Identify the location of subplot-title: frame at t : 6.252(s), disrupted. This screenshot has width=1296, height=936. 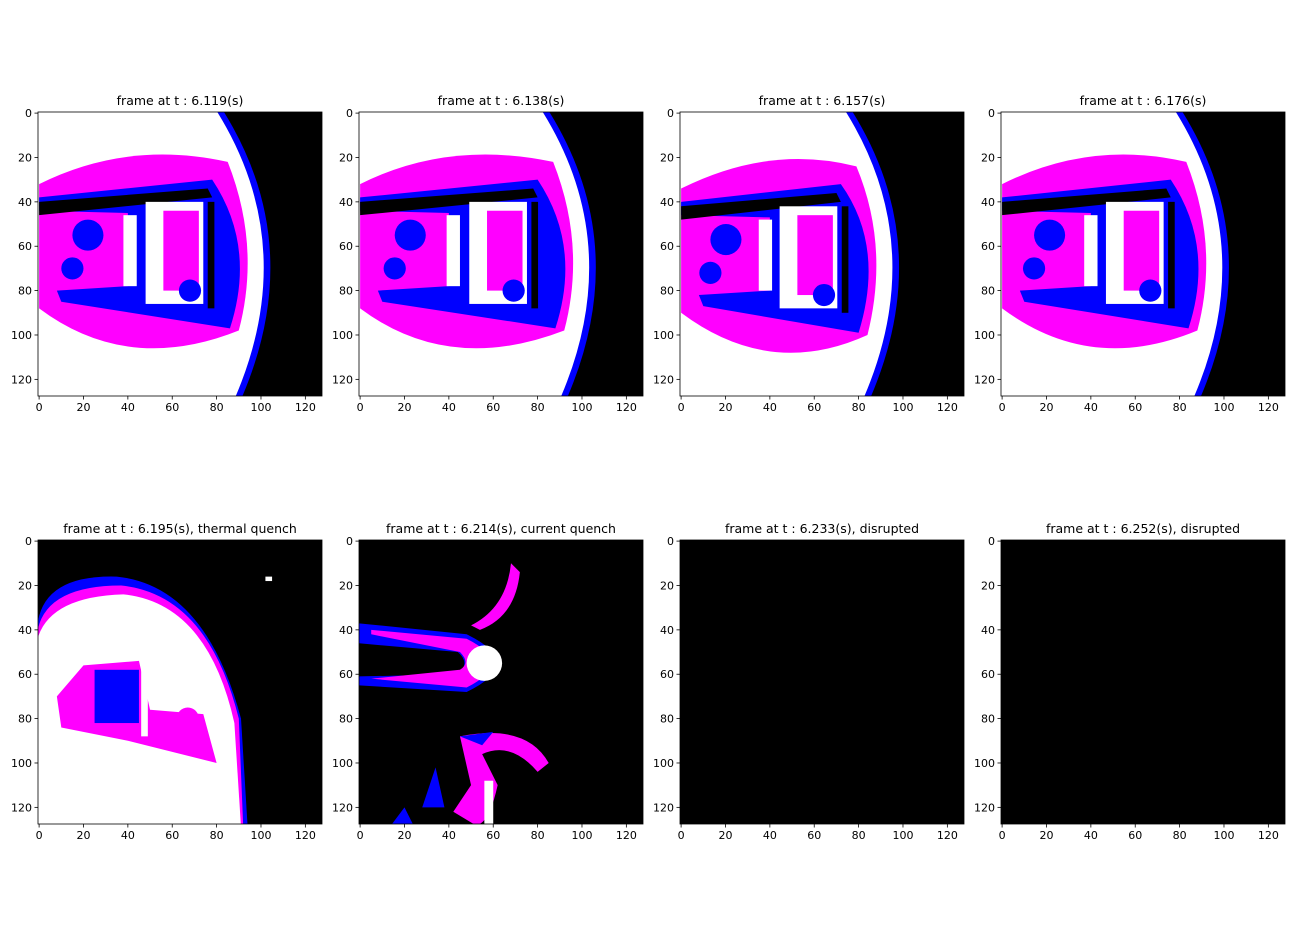
(1143, 528).